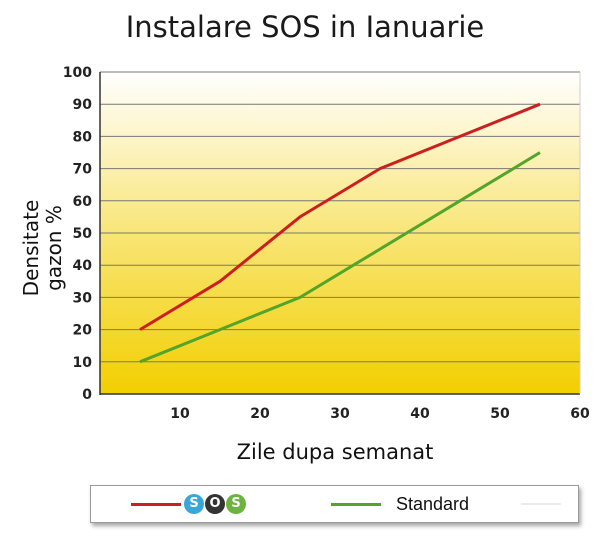  I want to click on legend-sos-line, so click(156, 504).